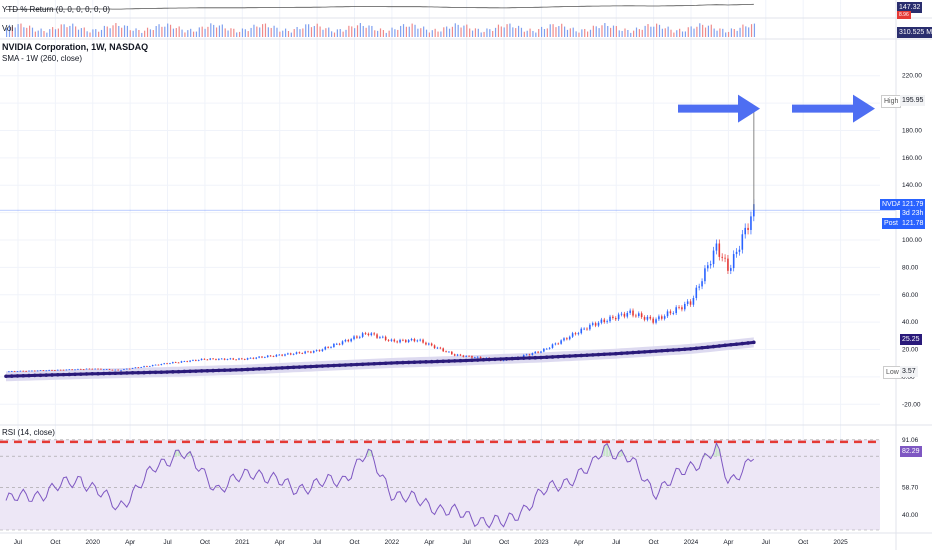  I want to click on sma-value-tag: 25.25, so click(911, 339).